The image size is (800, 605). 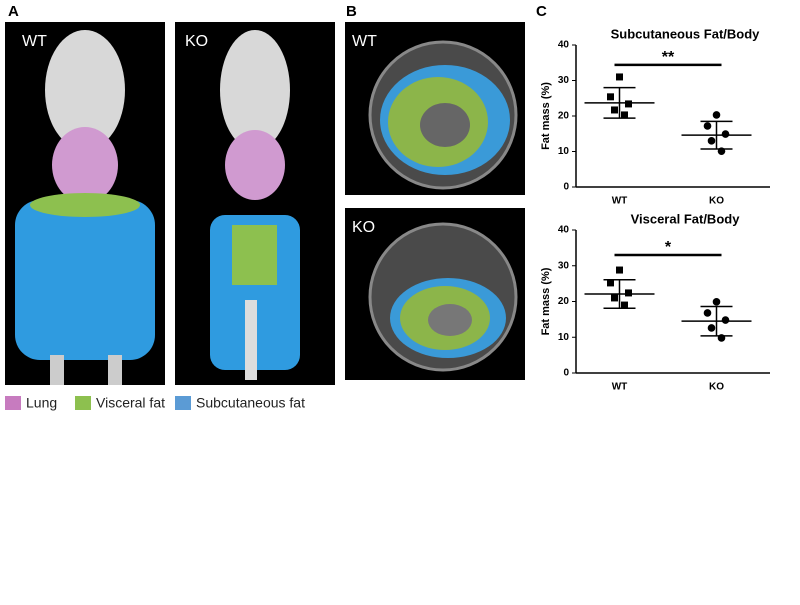 What do you see at coordinates (541, 11) in the screenshot?
I see `panel-label: C` at bounding box center [541, 11].